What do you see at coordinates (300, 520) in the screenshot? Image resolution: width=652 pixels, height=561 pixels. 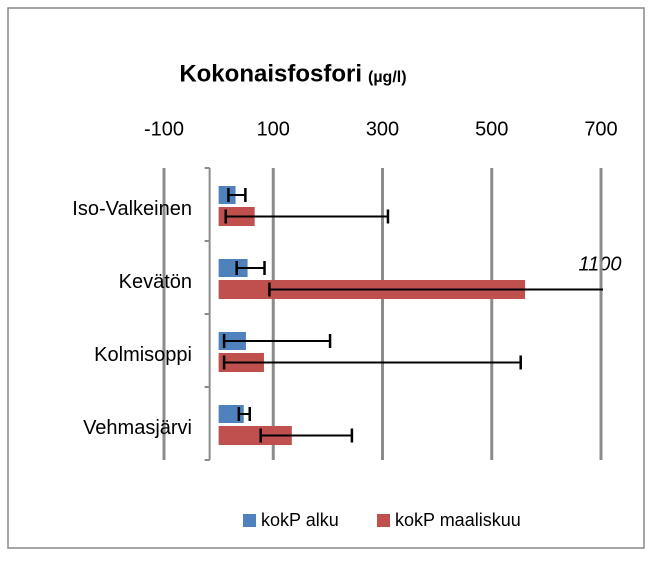 I see `legend-label: kokP alku` at bounding box center [300, 520].